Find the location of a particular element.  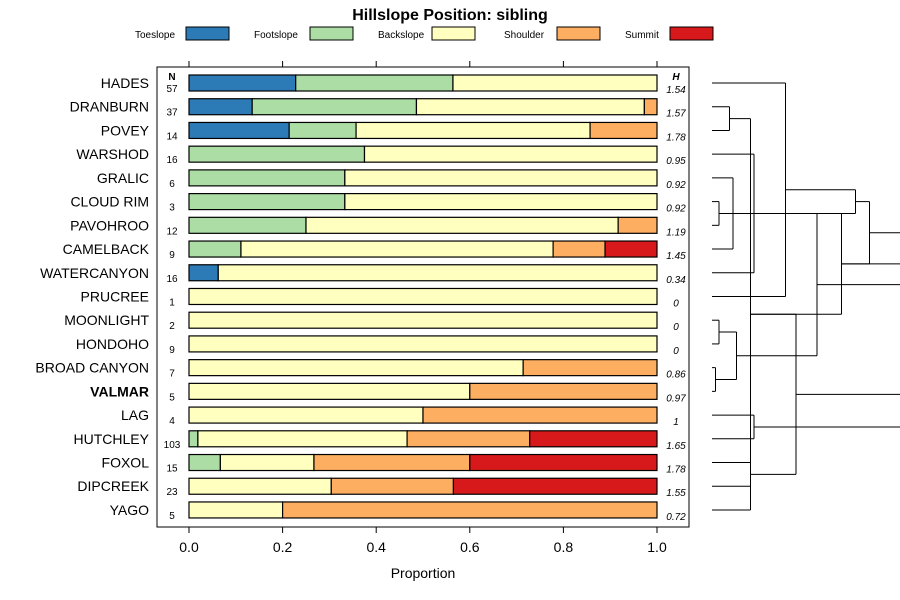

bar-row-prucree: PRUCREE 1 0 is located at coordinates (380, 298).